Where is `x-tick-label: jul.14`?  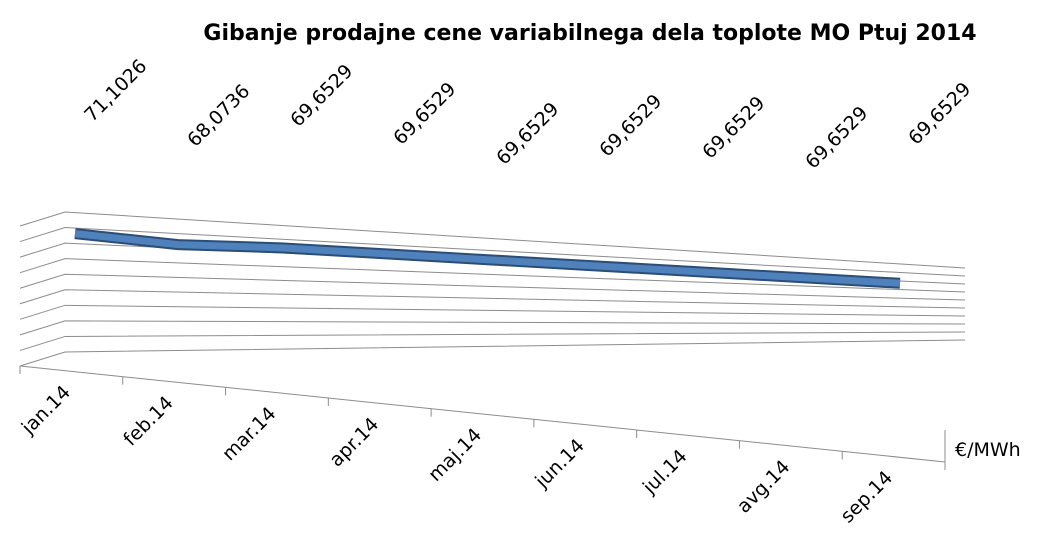 x-tick-label: jul.14 is located at coordinates (665, 472).